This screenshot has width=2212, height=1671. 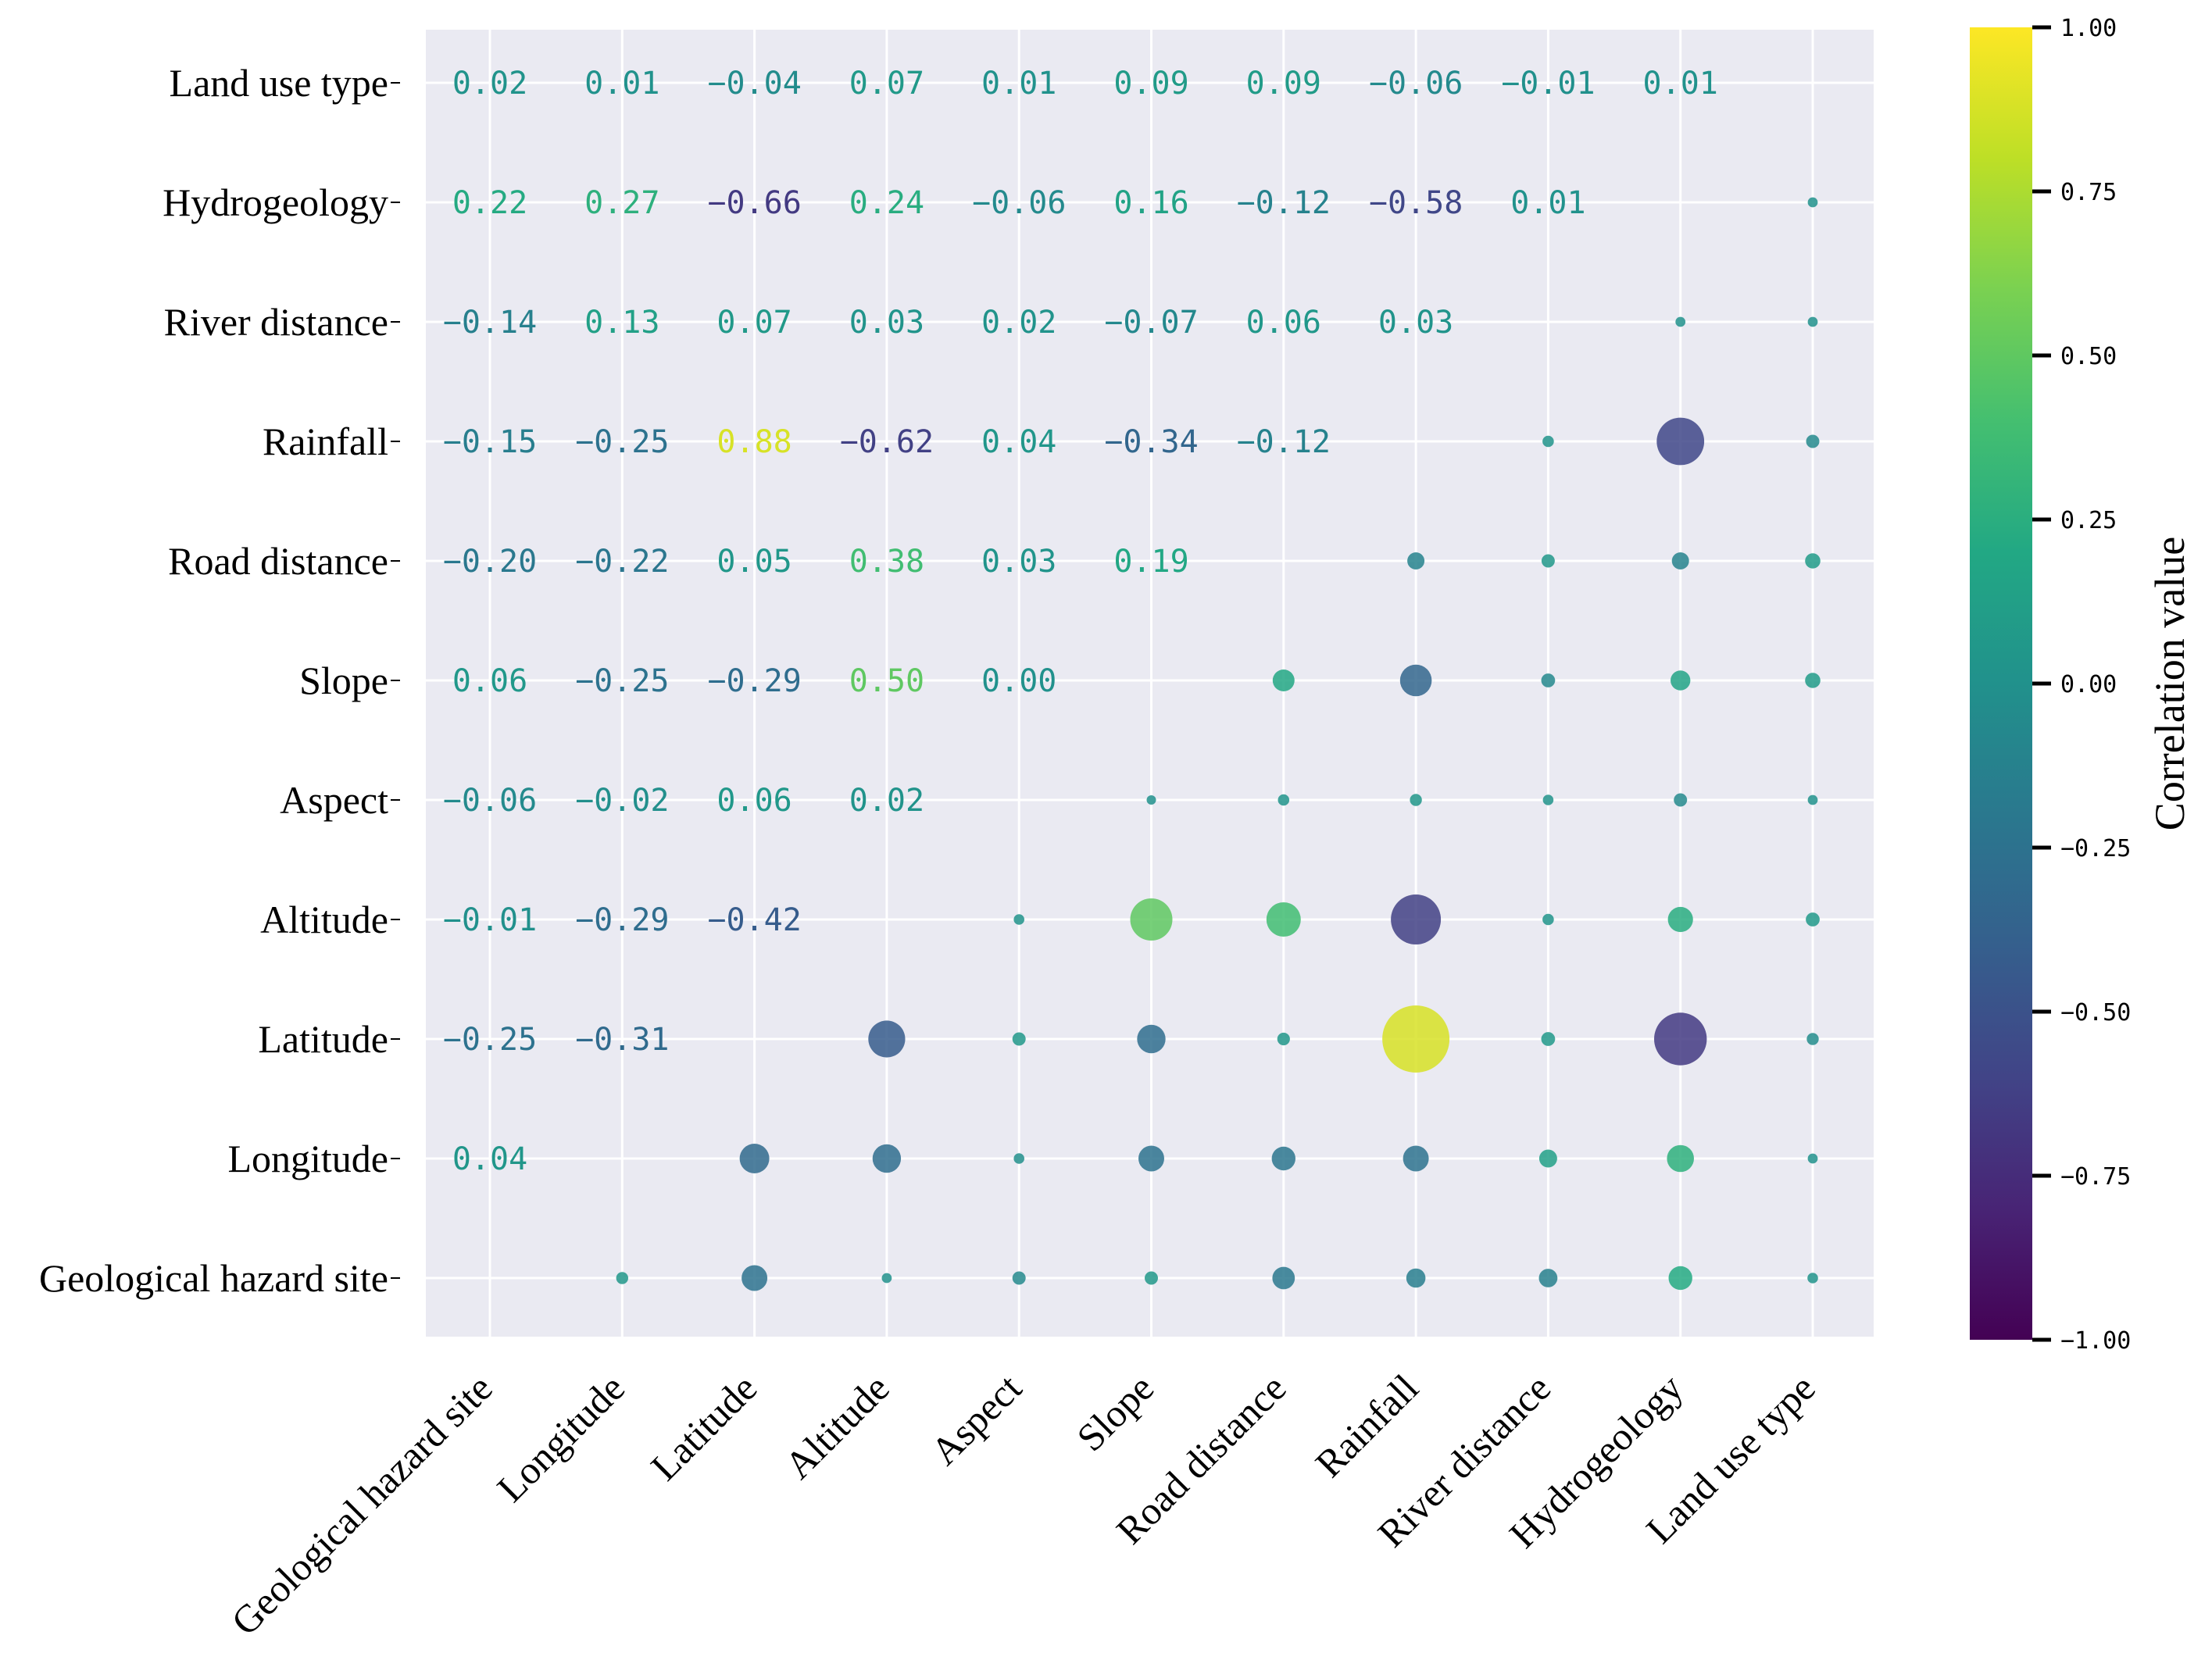 What do you see at coordinates (362, 1505) in the screenshot?
I see `x-tick-label: Geological hazard site` at bounding box center [362, 1505].